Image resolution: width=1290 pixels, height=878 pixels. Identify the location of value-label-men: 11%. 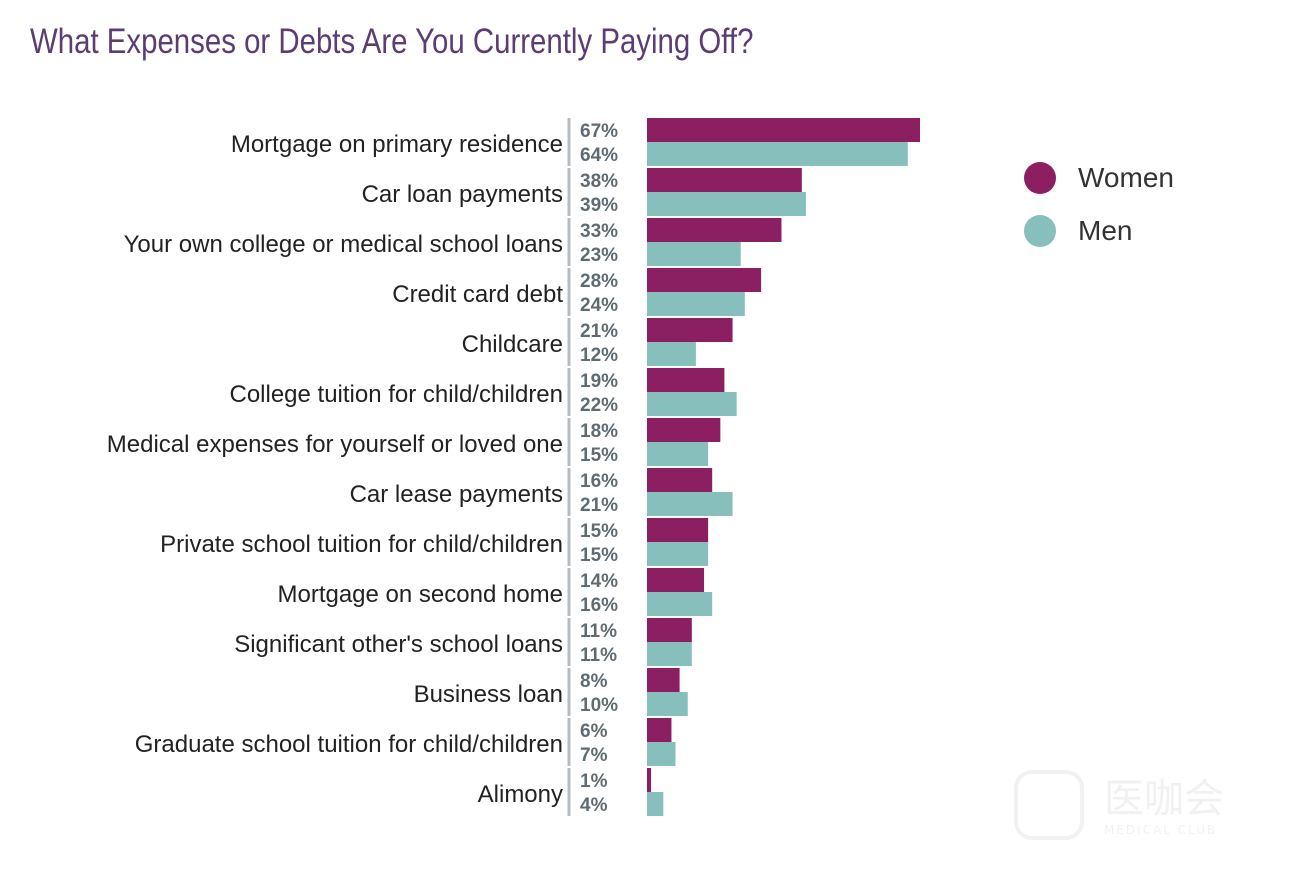
(598, 655).